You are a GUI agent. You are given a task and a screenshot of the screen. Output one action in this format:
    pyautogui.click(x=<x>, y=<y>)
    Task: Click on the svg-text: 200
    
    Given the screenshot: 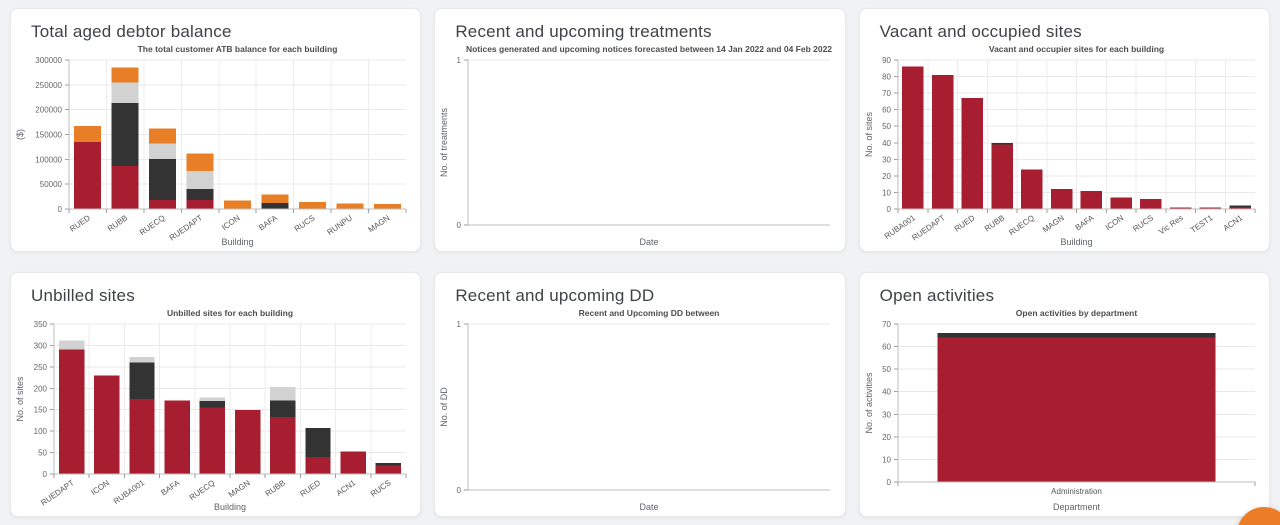 What is the action you would take?
    pyautogui.click(x=41, y=388)
    